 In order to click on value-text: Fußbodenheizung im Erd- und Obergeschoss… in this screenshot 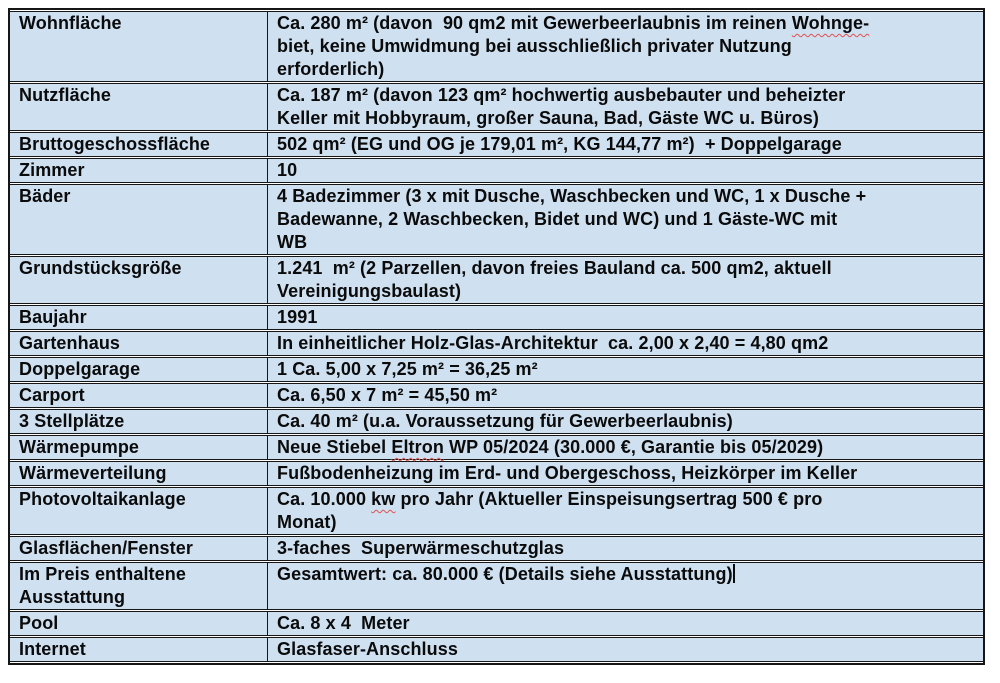, I will do `click(567, 473)`.